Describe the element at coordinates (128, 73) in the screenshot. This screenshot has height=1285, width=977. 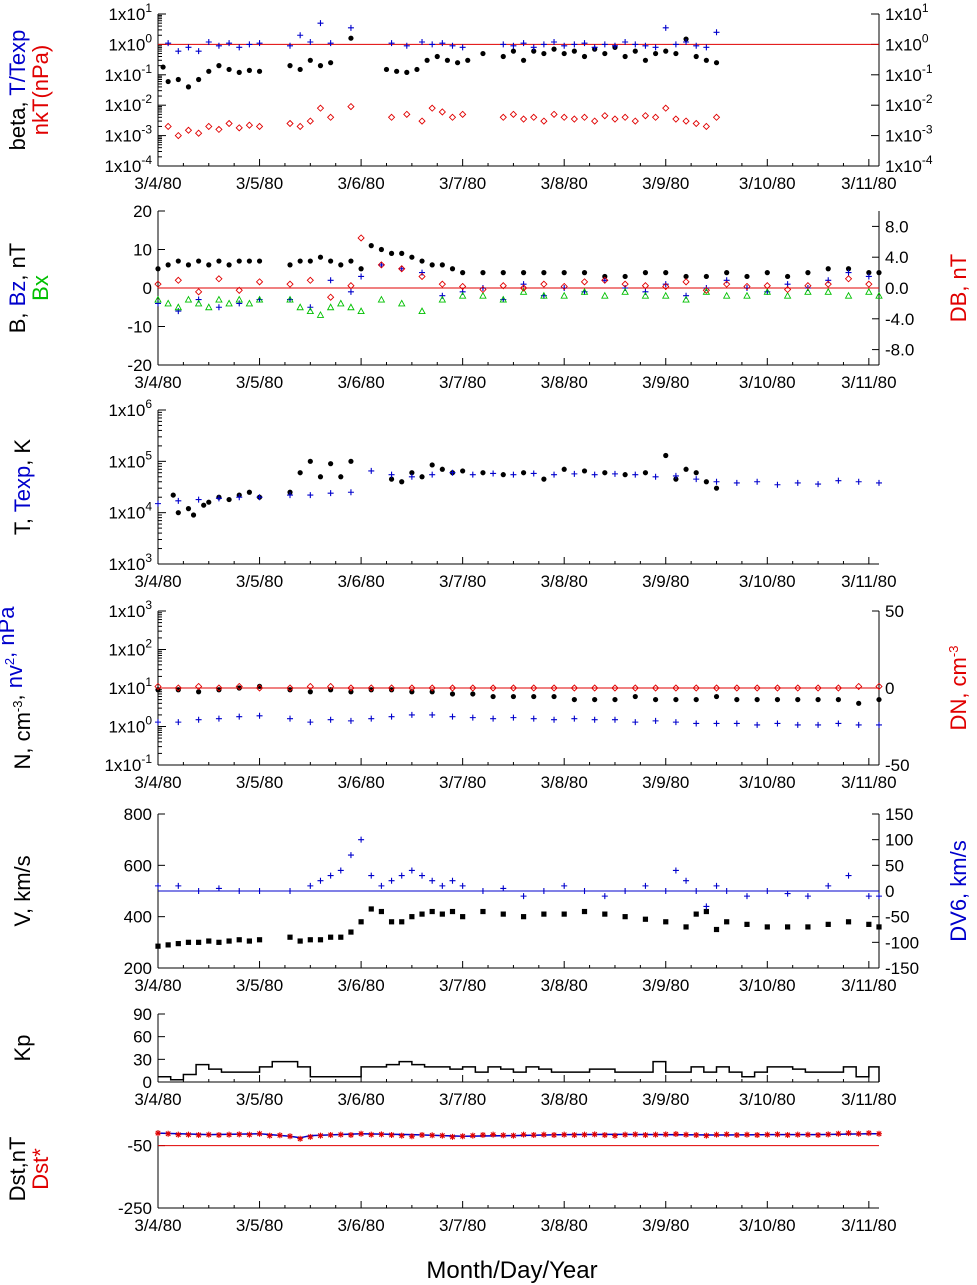
I see `y-tick-label: 1x10⁻¹` at that location.